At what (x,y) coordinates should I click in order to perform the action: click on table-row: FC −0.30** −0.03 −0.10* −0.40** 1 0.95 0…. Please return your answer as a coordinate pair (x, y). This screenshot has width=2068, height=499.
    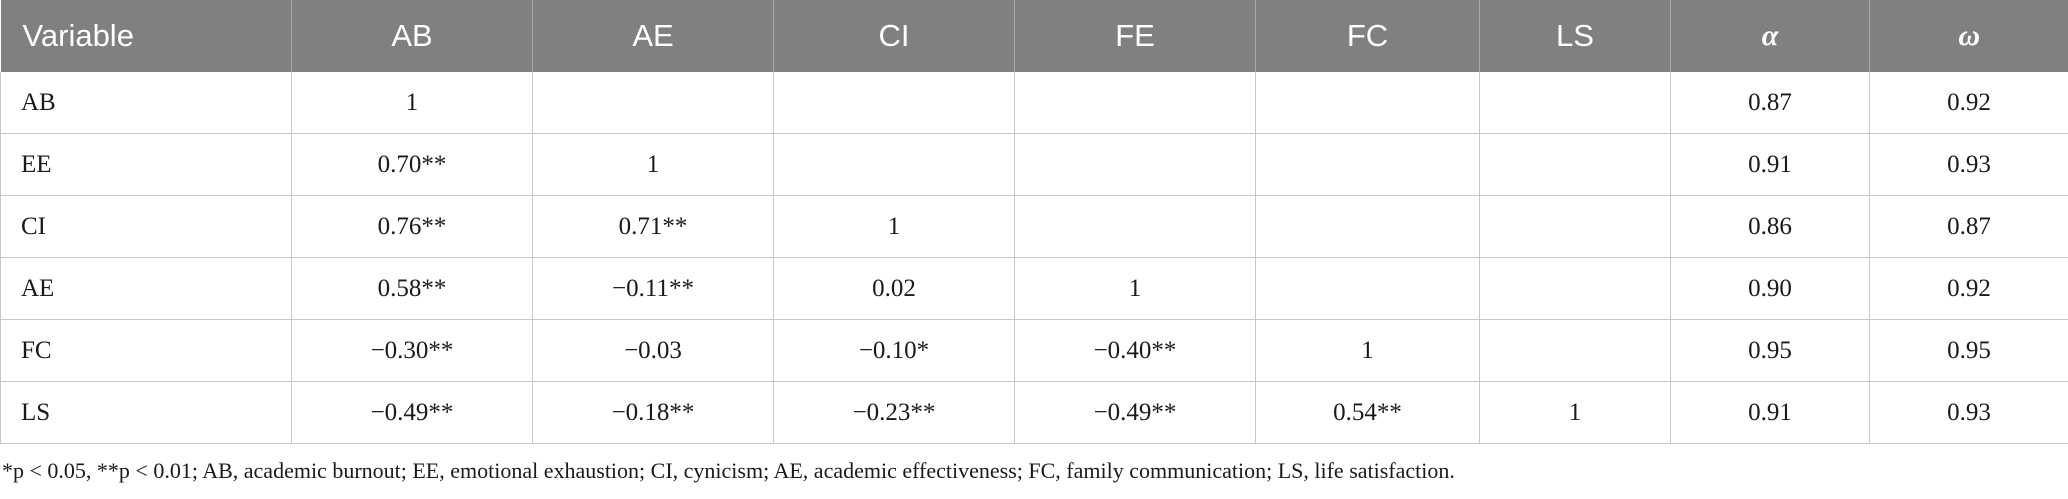
    Looking at the image, I should click on (1034, 350).